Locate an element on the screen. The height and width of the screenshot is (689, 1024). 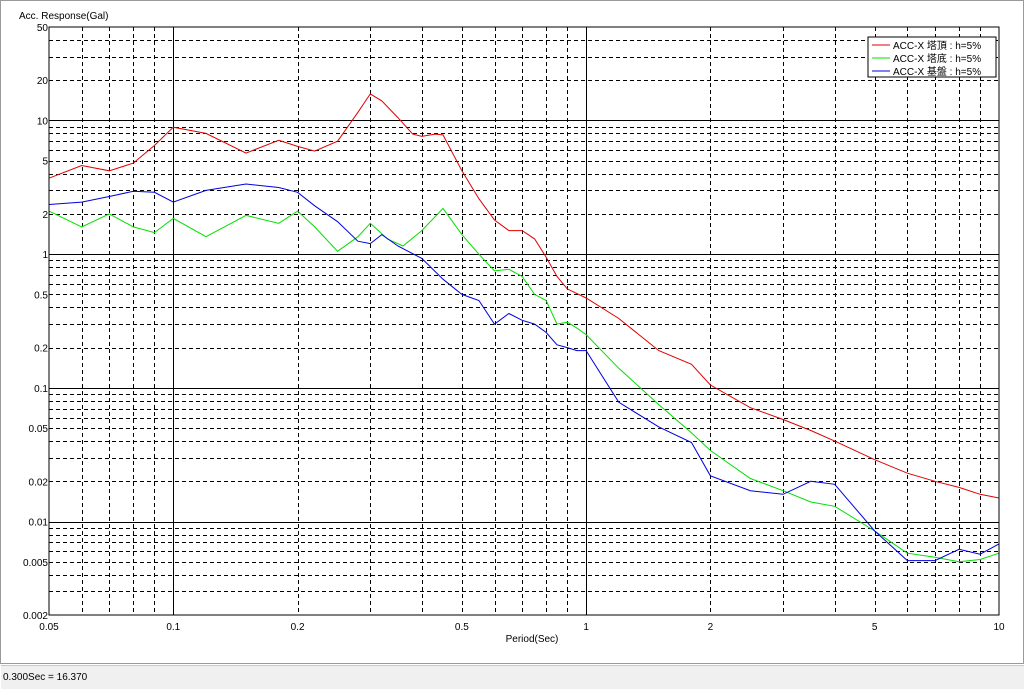
legend-box is located at coordinates (932, 57).